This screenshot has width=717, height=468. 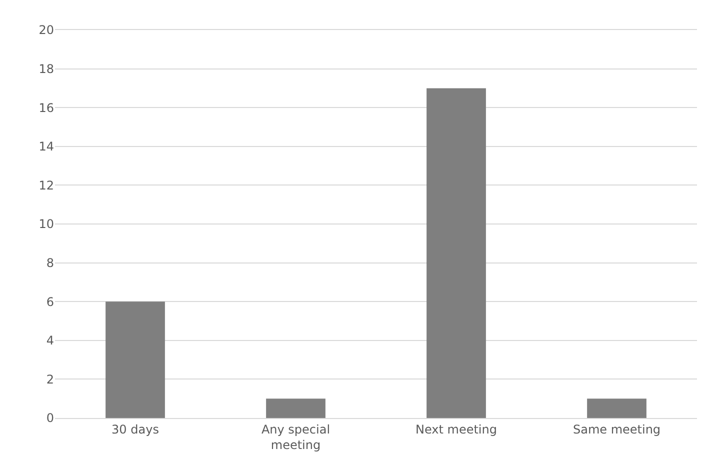 I want to click on y-tick-label: 14, so click(x=46, y=147).